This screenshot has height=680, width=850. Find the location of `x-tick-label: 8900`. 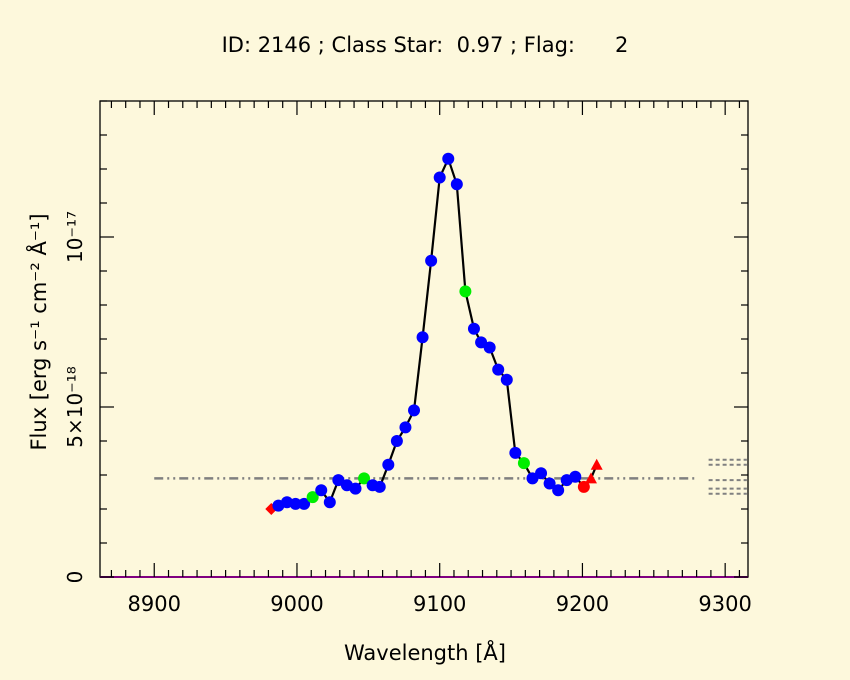

x-tick-label: 8900 is located at coordinates (154, 604).